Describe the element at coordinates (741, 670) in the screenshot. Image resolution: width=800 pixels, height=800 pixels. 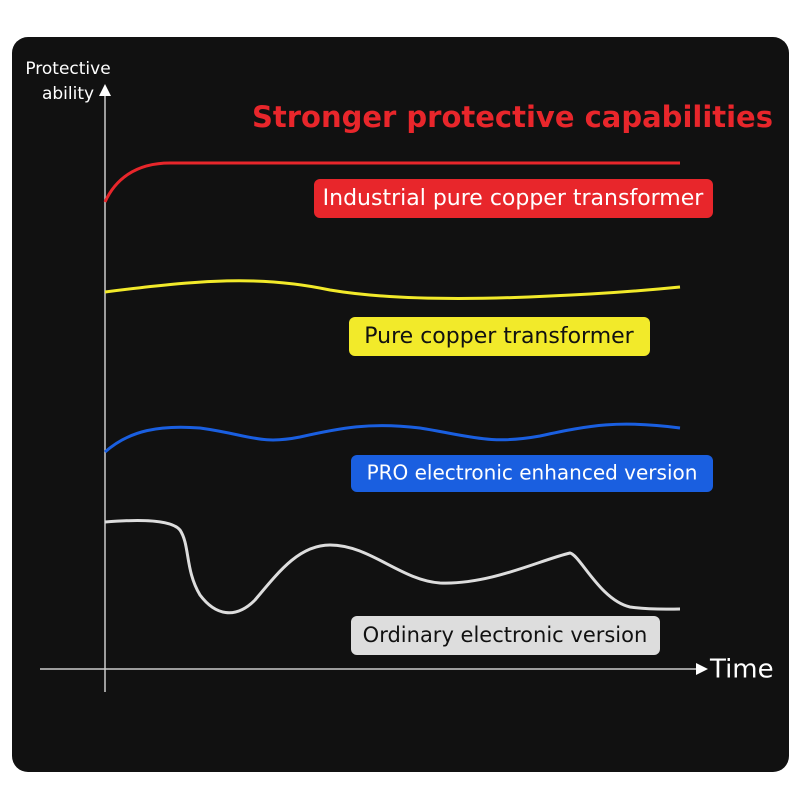
I see `x-axis-label: Time` at that location.